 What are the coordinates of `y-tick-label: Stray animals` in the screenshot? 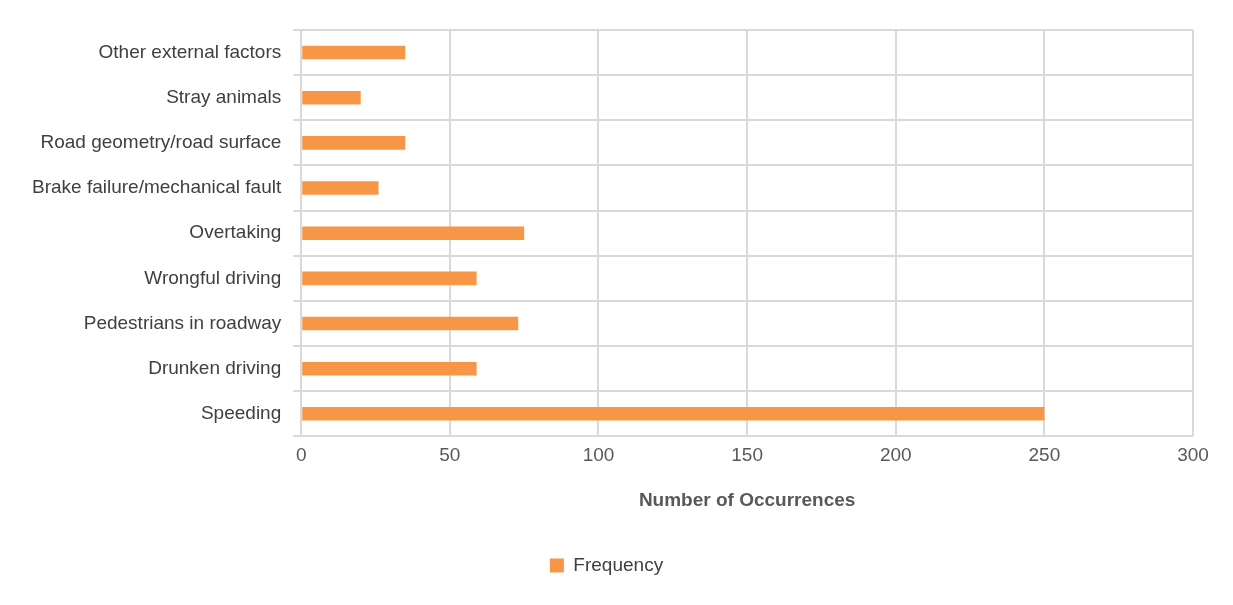 It's located at (224, 96).